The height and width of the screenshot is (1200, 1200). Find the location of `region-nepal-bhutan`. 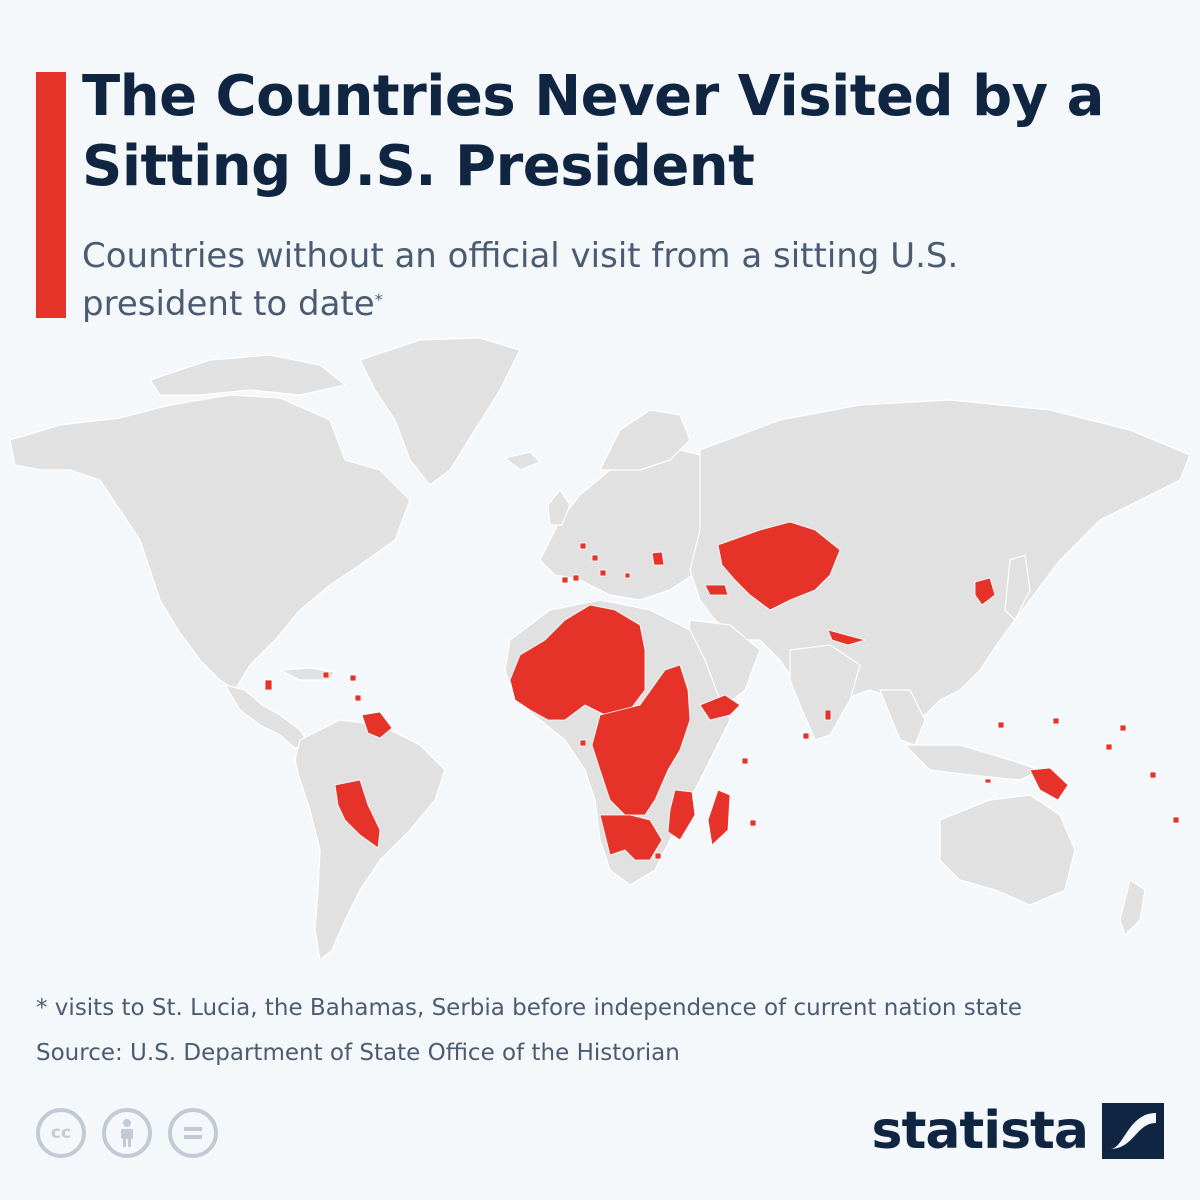

region-nepal-bhutan is located at coordinates (847, 637).